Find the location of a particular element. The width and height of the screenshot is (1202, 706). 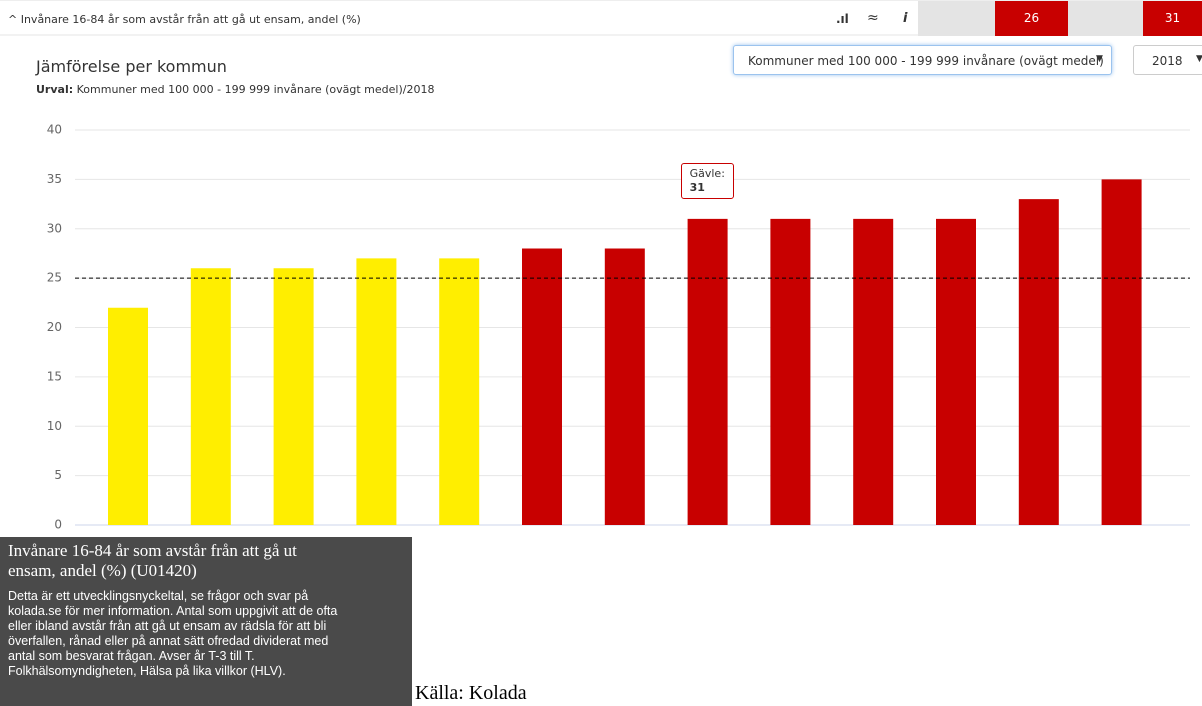

y-tick-label: 15 is located at coordinates (54, 376).